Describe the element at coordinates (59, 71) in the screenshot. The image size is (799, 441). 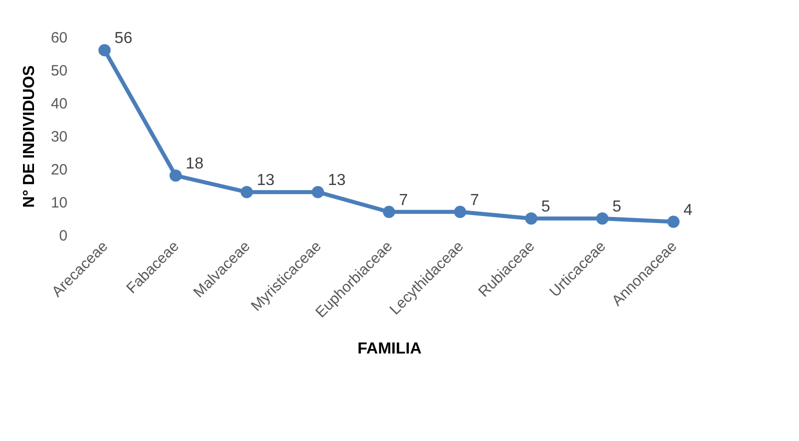
I see `y-tick-label: 50` at that location.